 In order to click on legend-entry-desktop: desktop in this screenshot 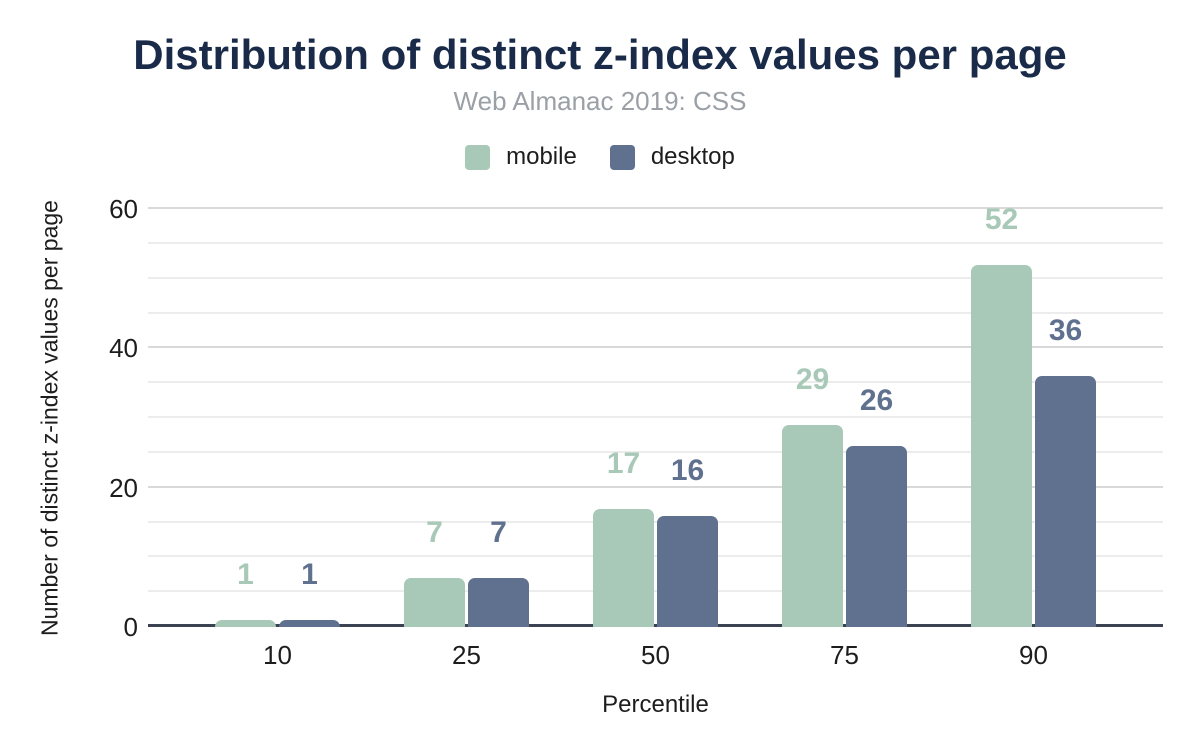, I will do `click(672, 157)`.